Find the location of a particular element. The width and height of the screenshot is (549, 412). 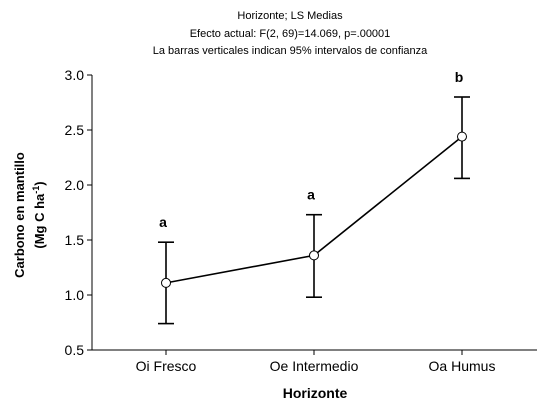

x-tick-label: Oe Intermedio is located at coordinates (314, 366).